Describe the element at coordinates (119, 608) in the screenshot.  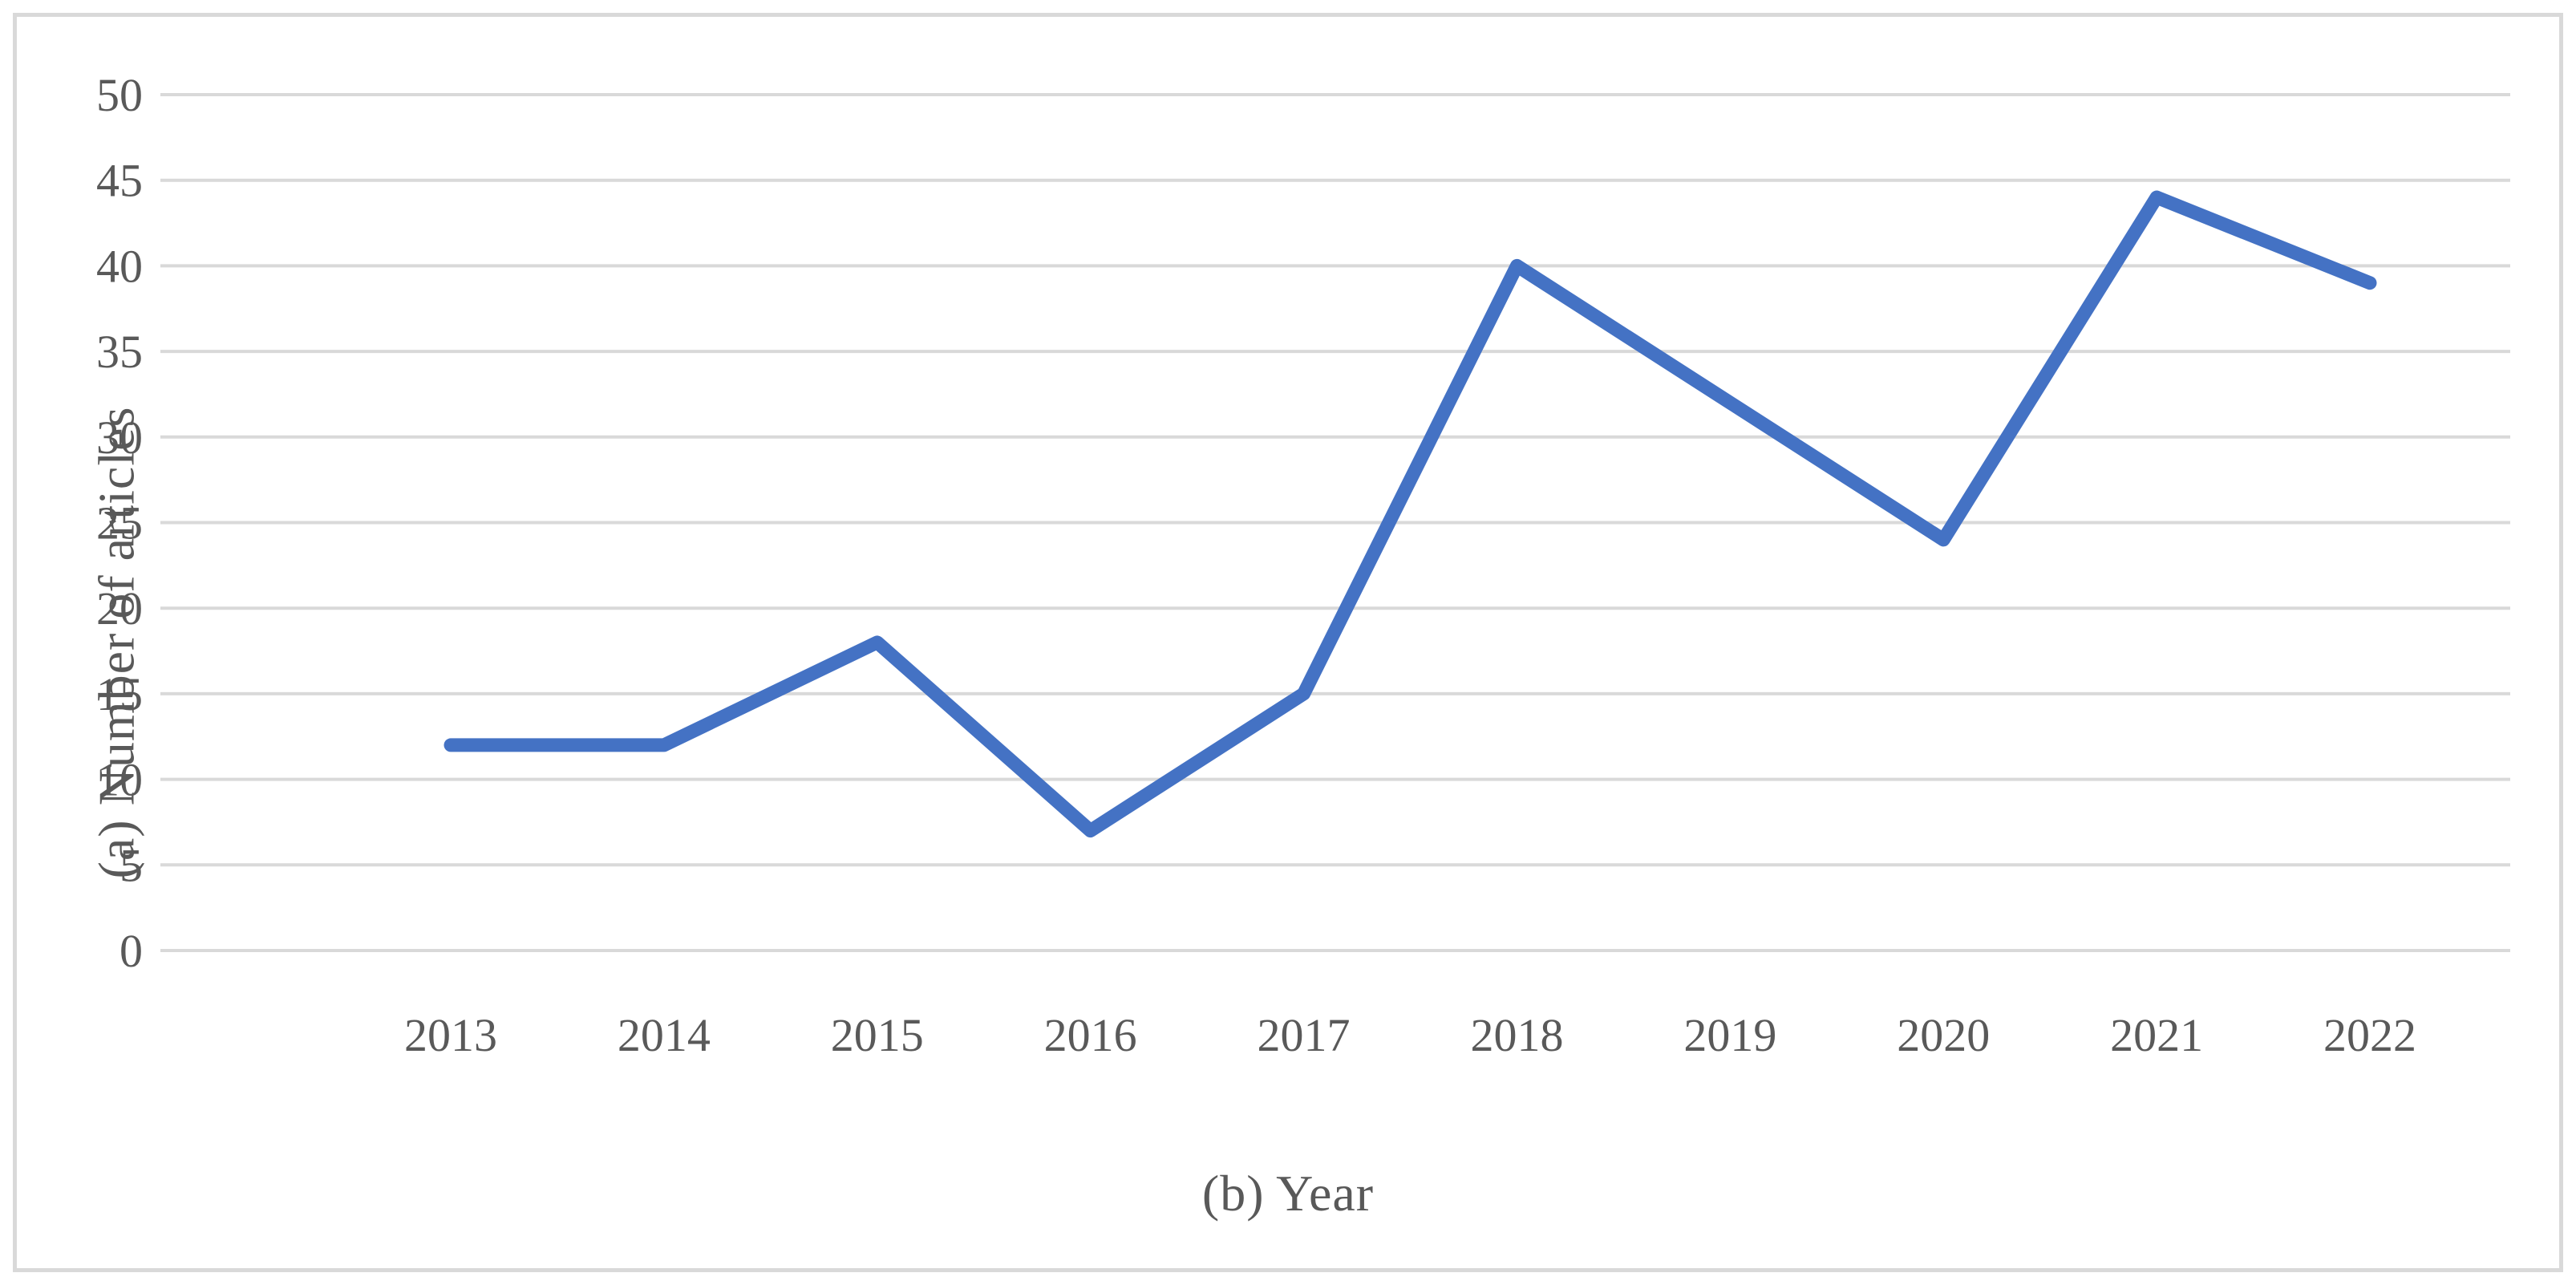
I see `y-tick-label: 20` at that location.